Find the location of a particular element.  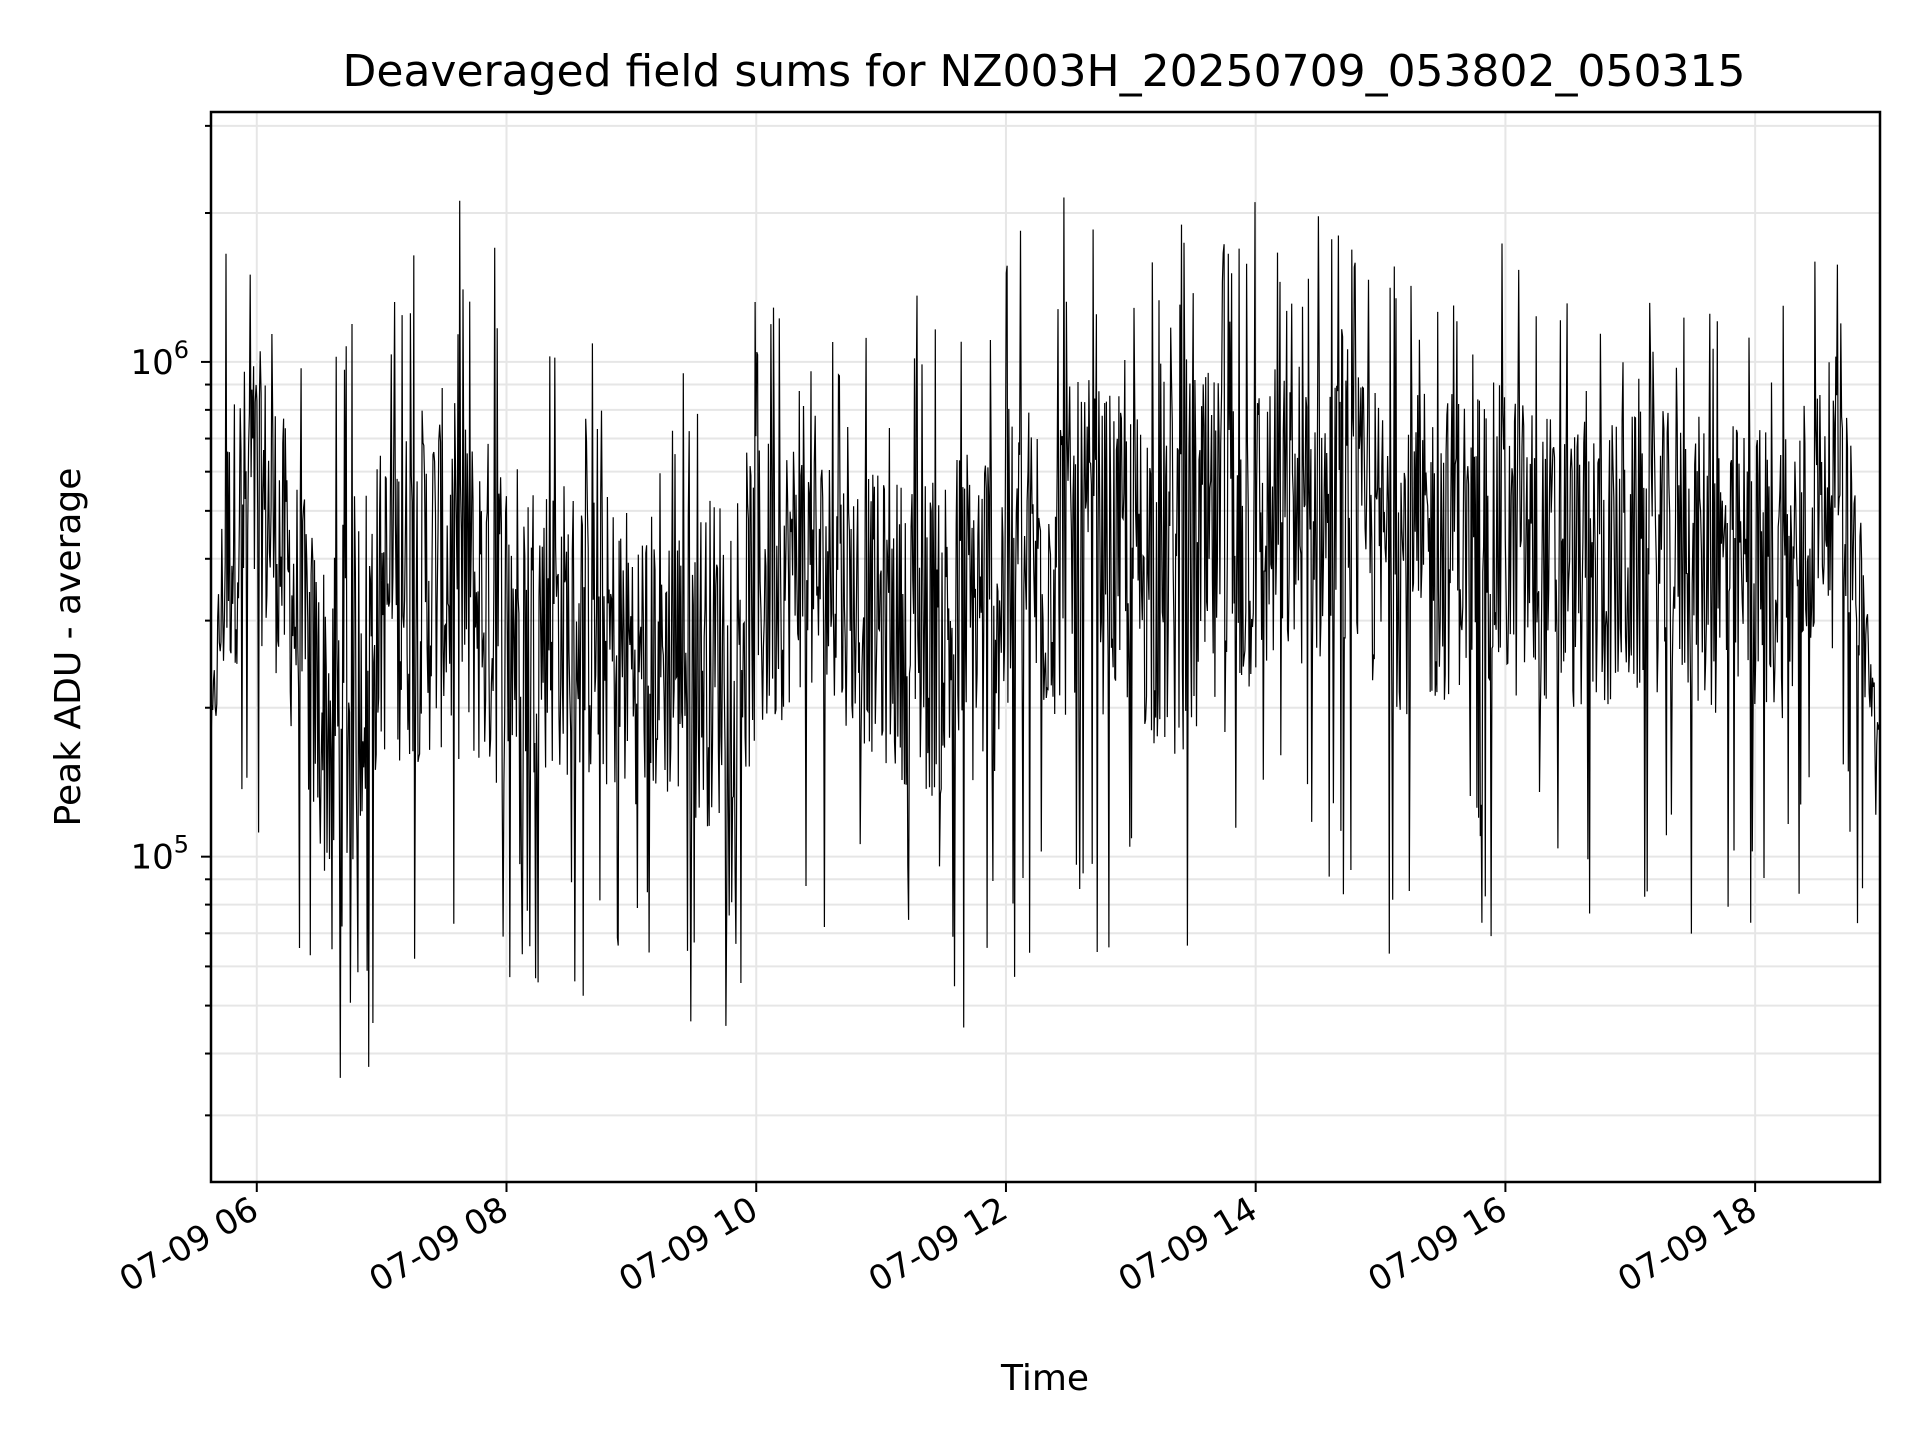

x-tick-label: 07-09 06 is located at coordinates (189, 1244).